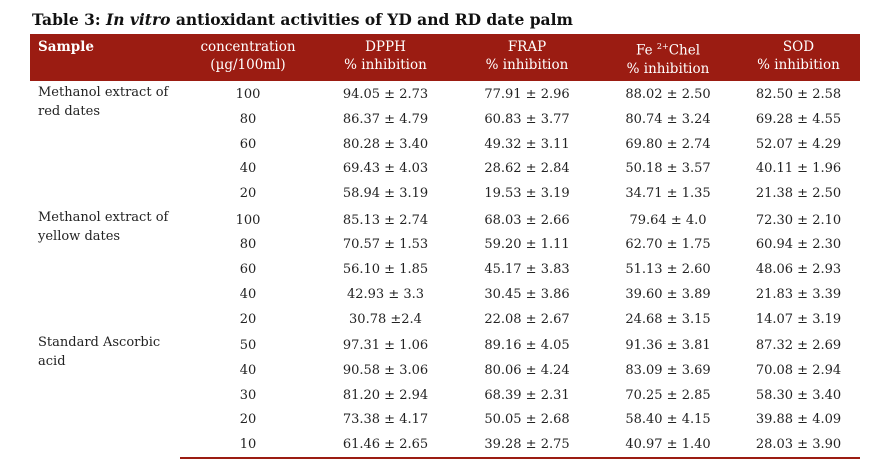 The height and width of the screenshot is (459, 891). I want to click on dpph-cell: 30.78 ±2.4, so click(385, 319).